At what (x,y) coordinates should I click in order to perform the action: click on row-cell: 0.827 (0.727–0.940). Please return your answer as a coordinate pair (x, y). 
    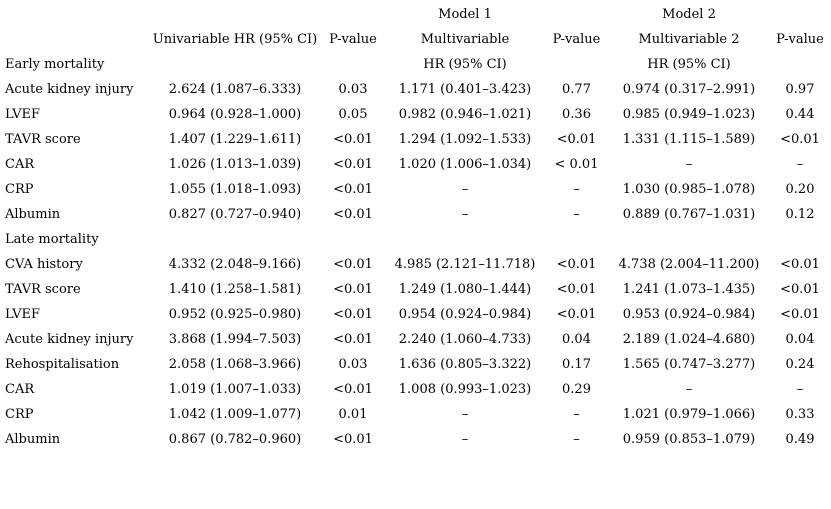
    Looking at the image, I should click on (235, 214).